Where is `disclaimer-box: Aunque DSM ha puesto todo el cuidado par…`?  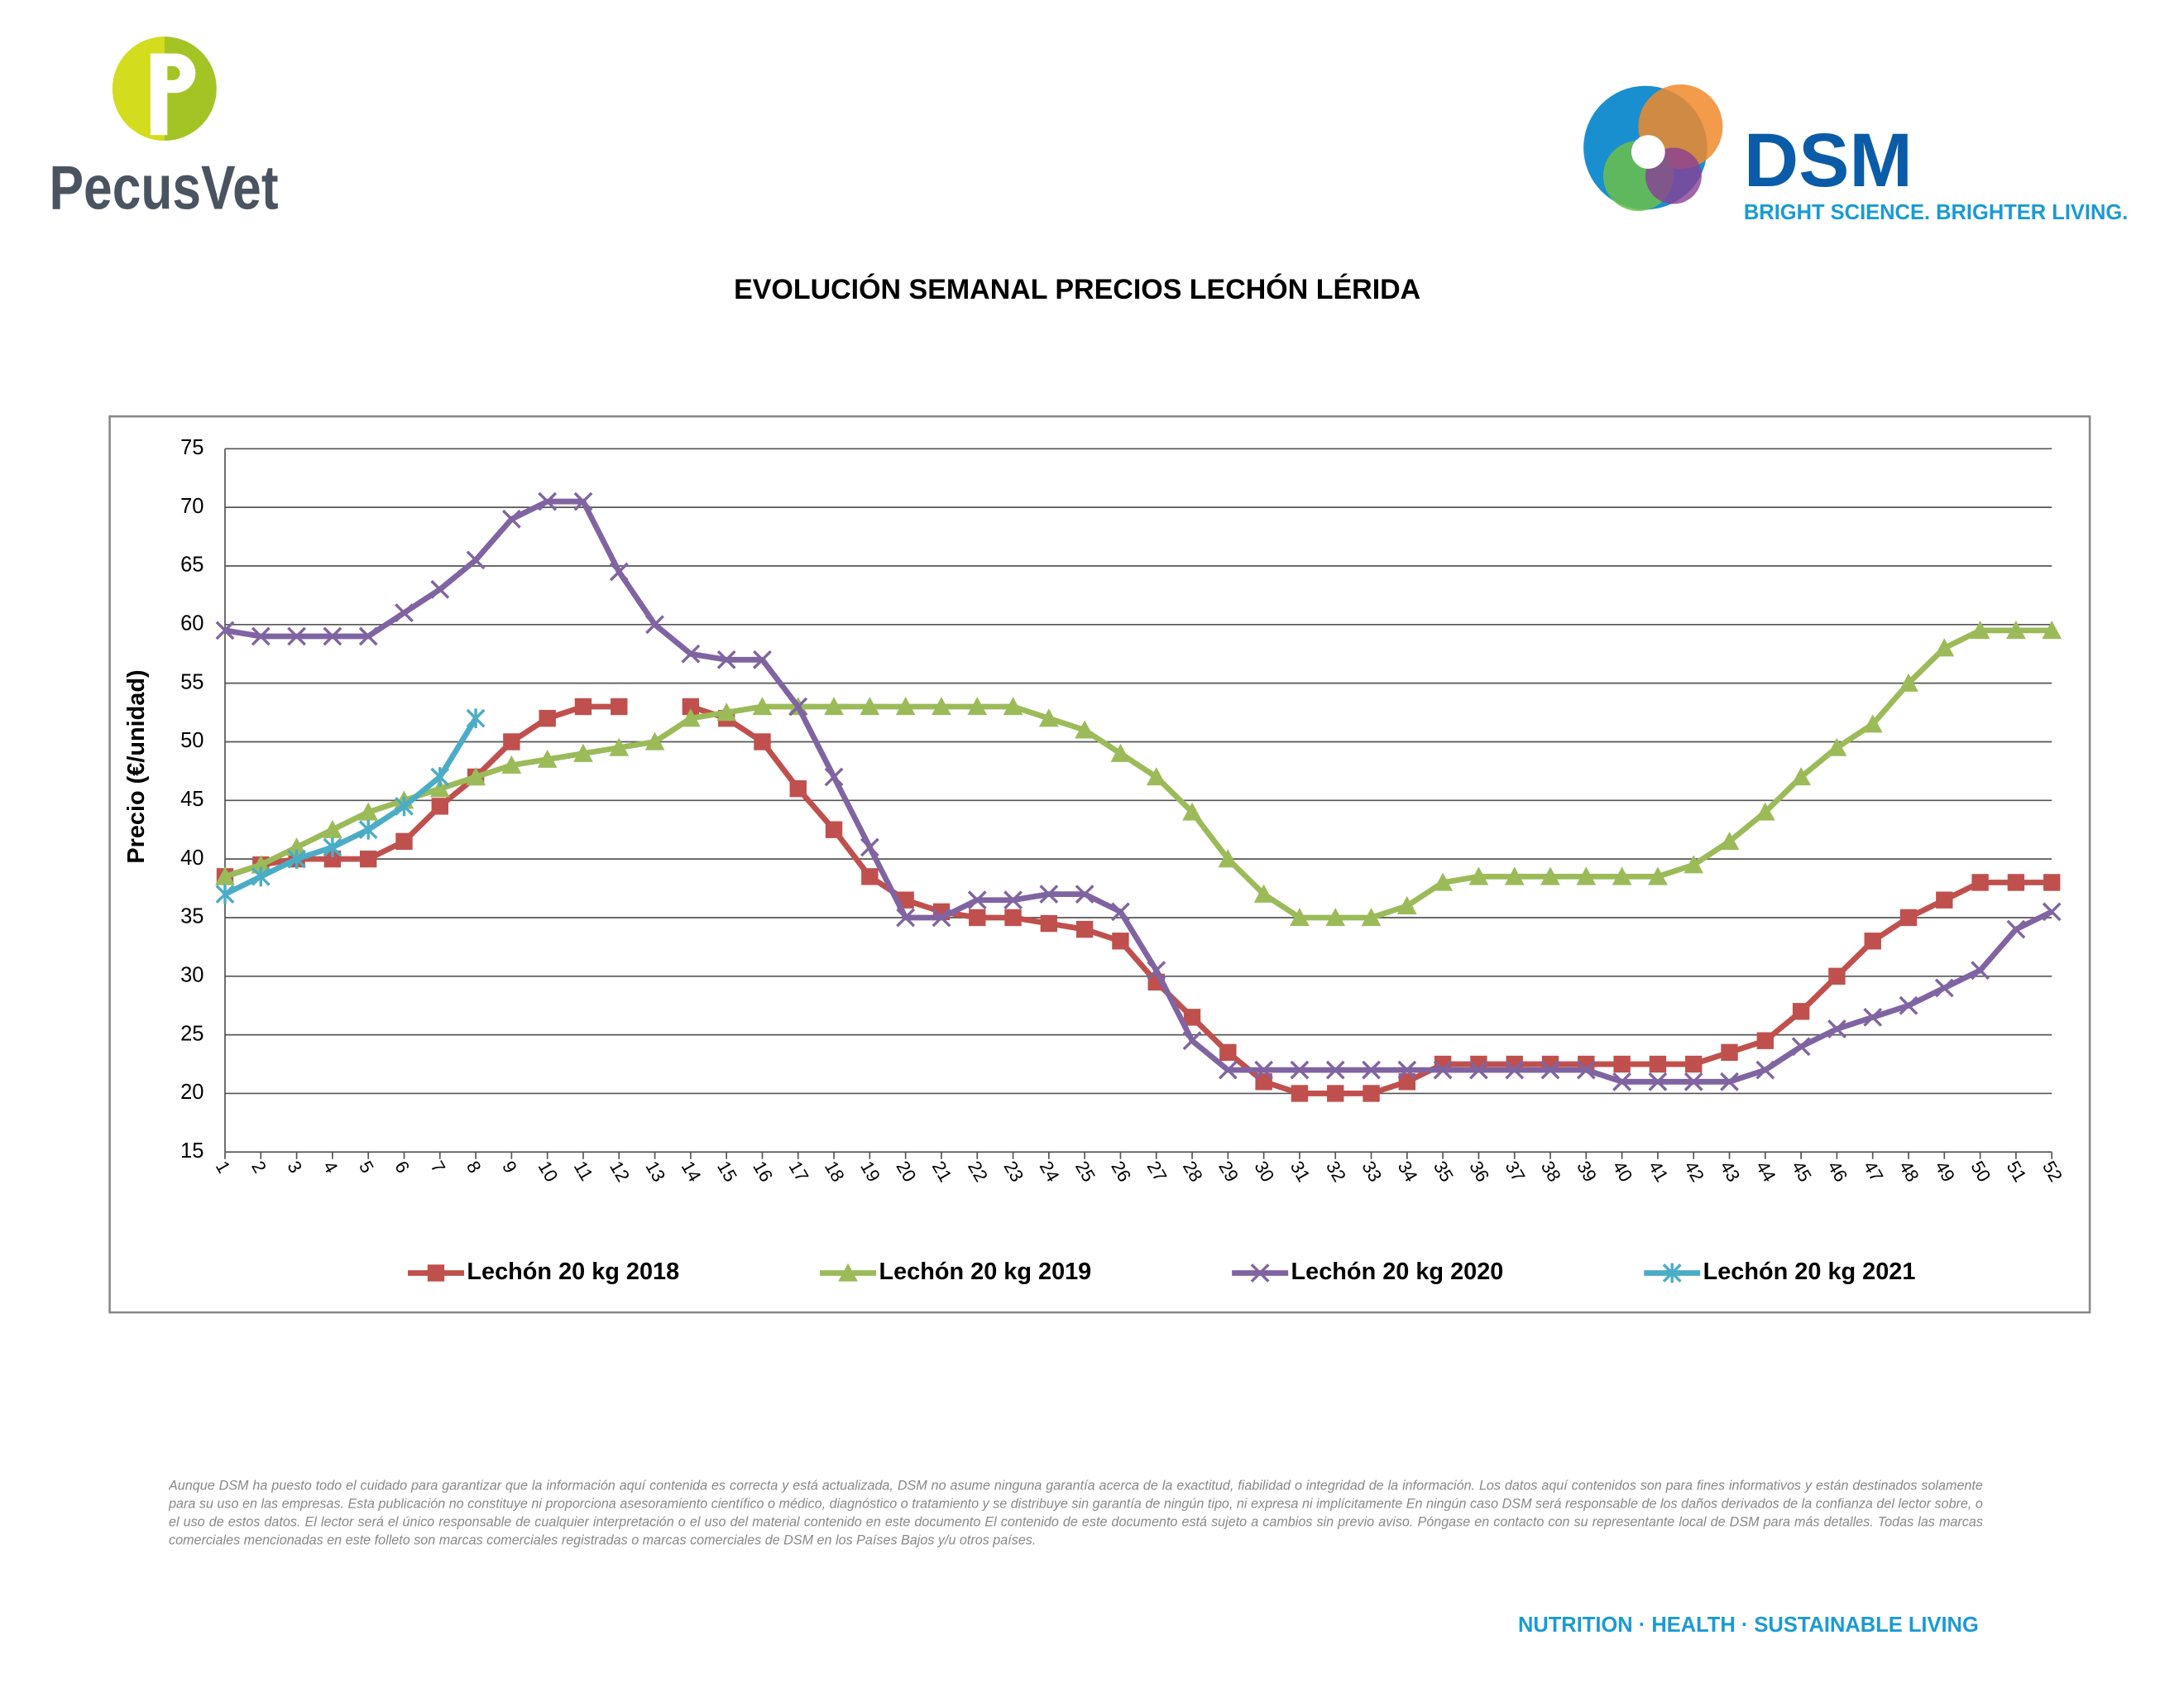 disclaimer-box: Aunque DSM ha puesto todo el cuidado par… is located at coordinates (1076, 1514).